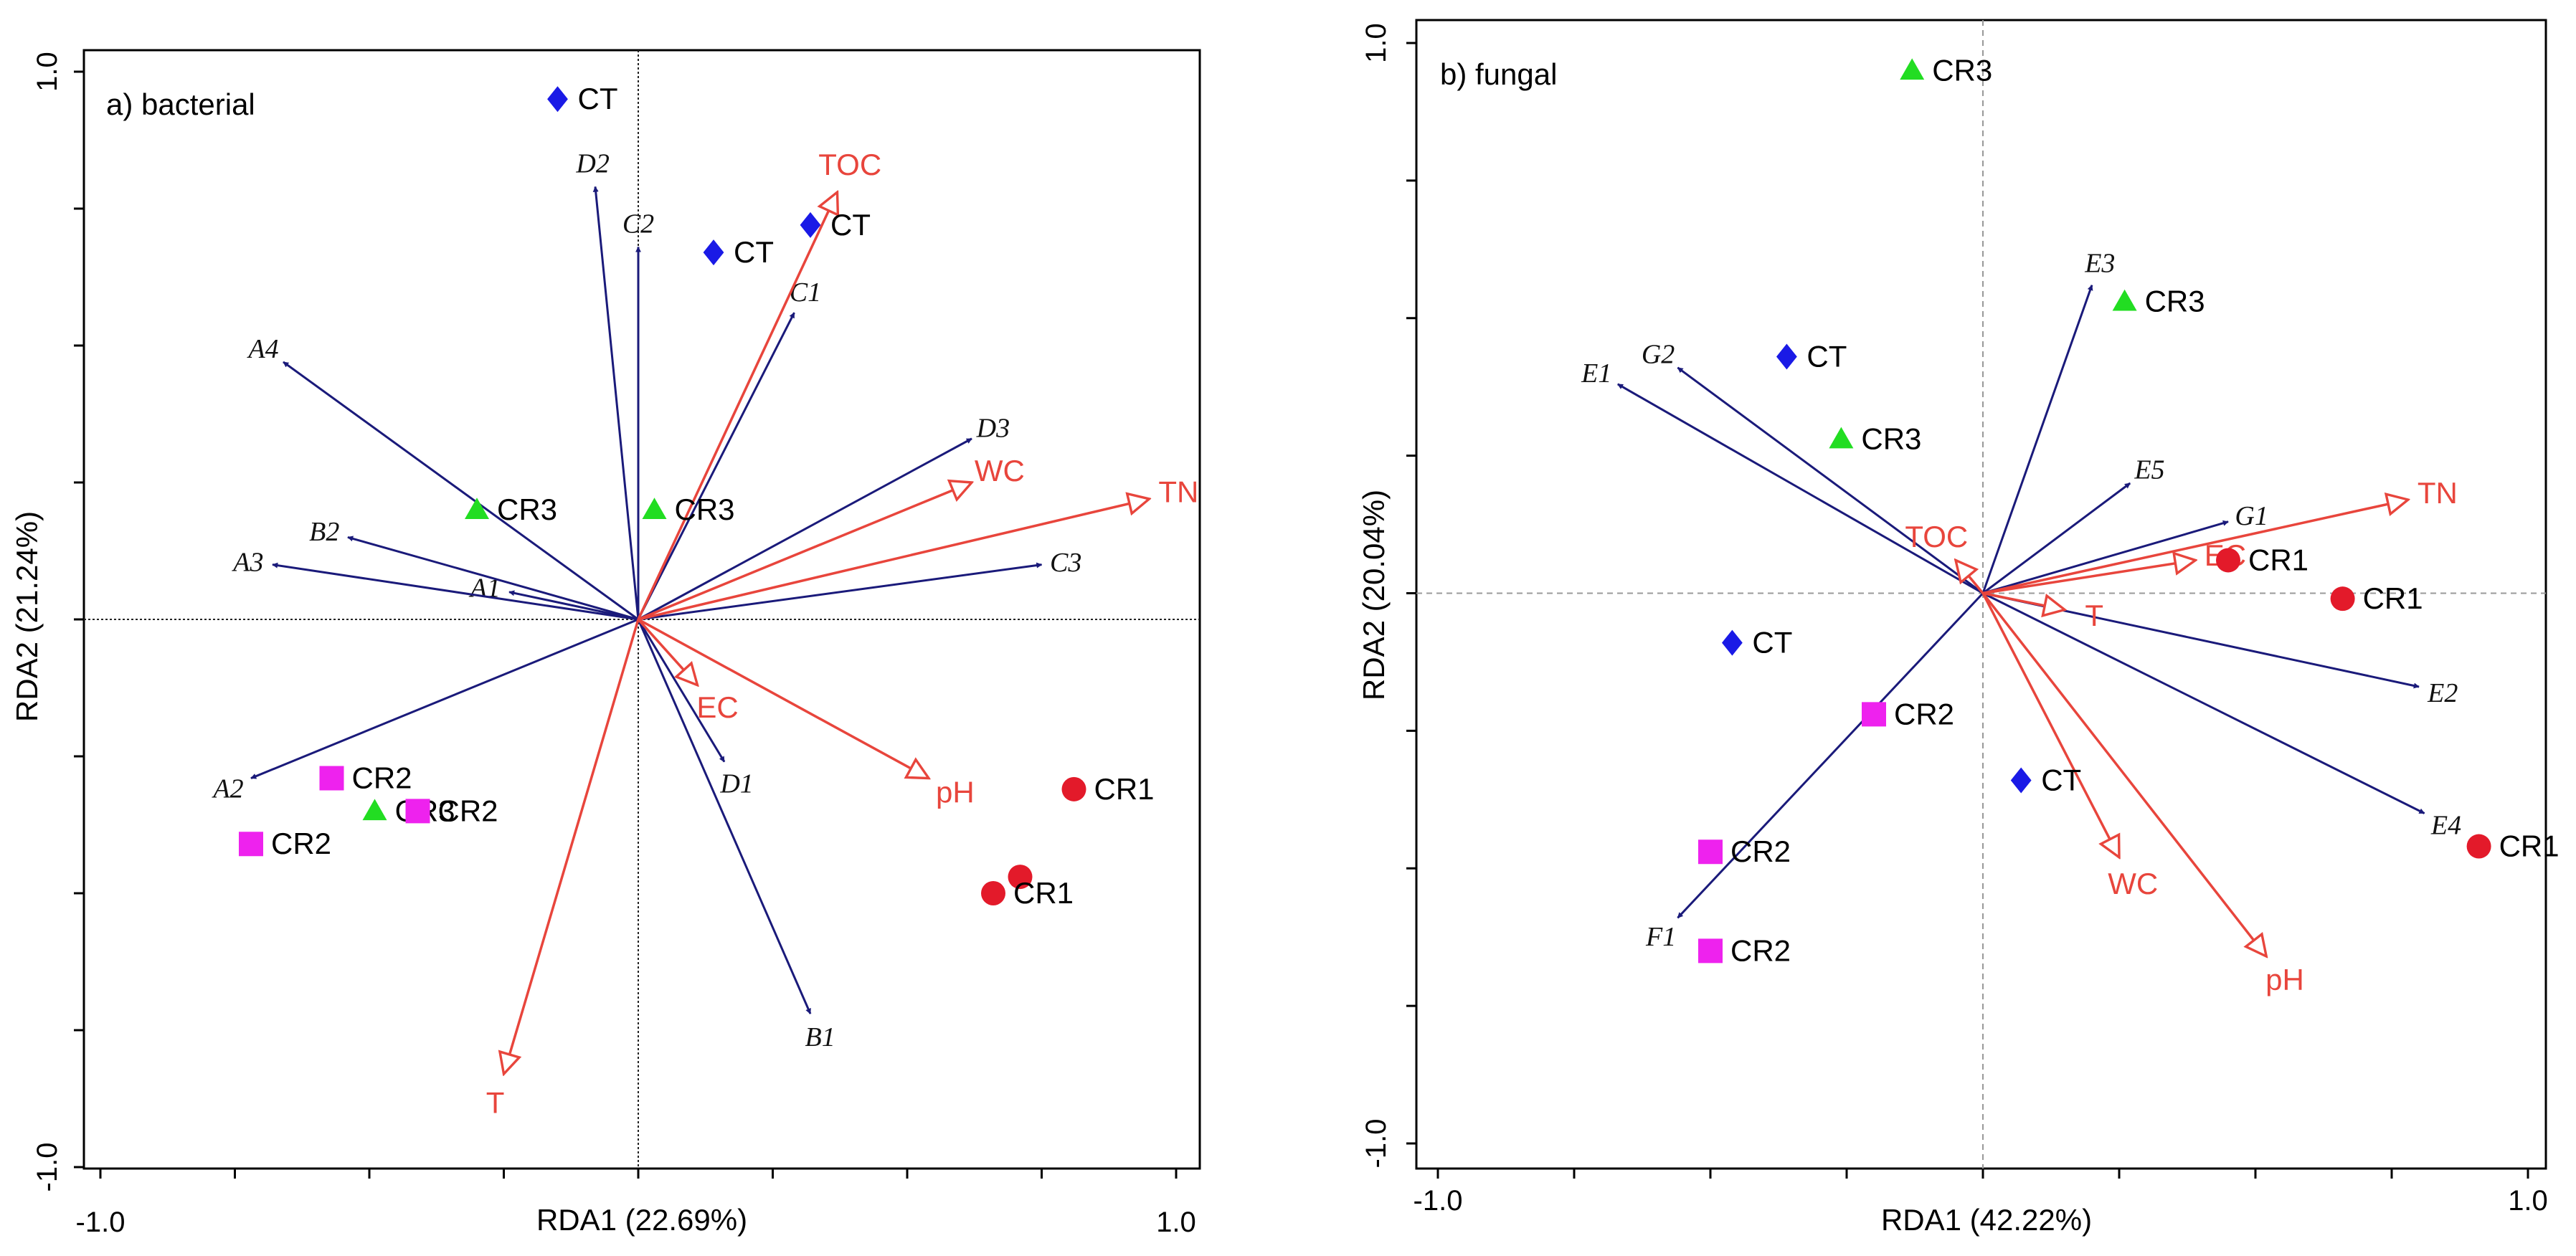 Image resolution: width=2576 pixels, height=1256 pixels. What do you see at coordinates (993, 429) in the screenshot?
I see `species-label: D3` at bounding box center [993, 429].